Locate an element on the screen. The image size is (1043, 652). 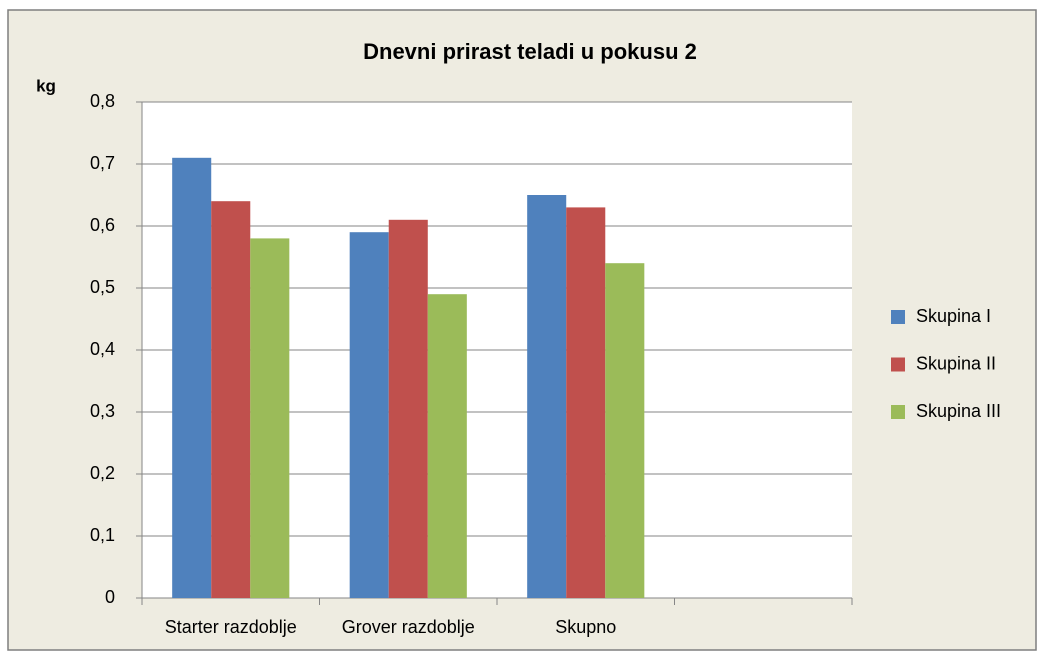
legend-label: Skupina III is located at coordinates (958, 411).